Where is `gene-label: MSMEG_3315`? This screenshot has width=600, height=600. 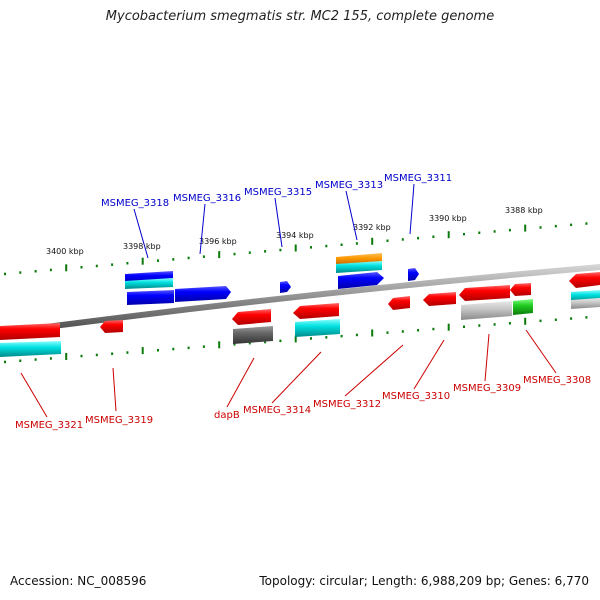 gene-label: MSMEG_3315 is located at coordinates (278, 192).